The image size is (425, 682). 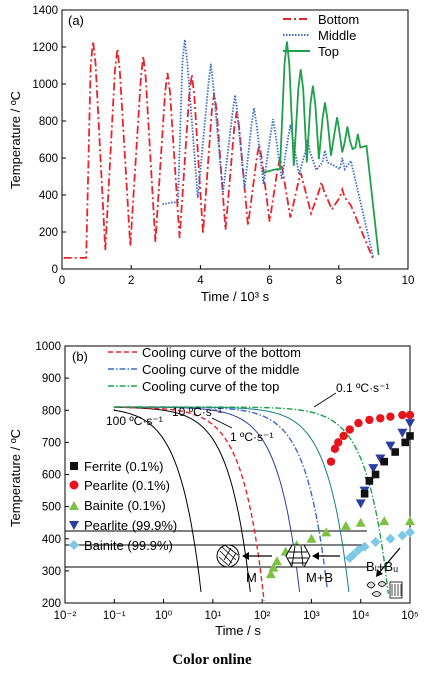 I want to click on legend-label-bottom: Bottom, so click(x=338, y=19).